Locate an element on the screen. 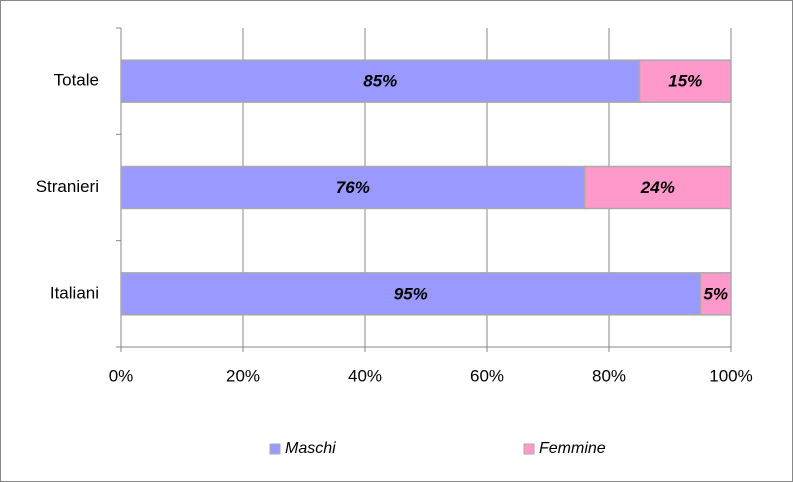 This screenshot has height=482, width=793. y-tick-label: Italiani is located at coordinates (74, 292).